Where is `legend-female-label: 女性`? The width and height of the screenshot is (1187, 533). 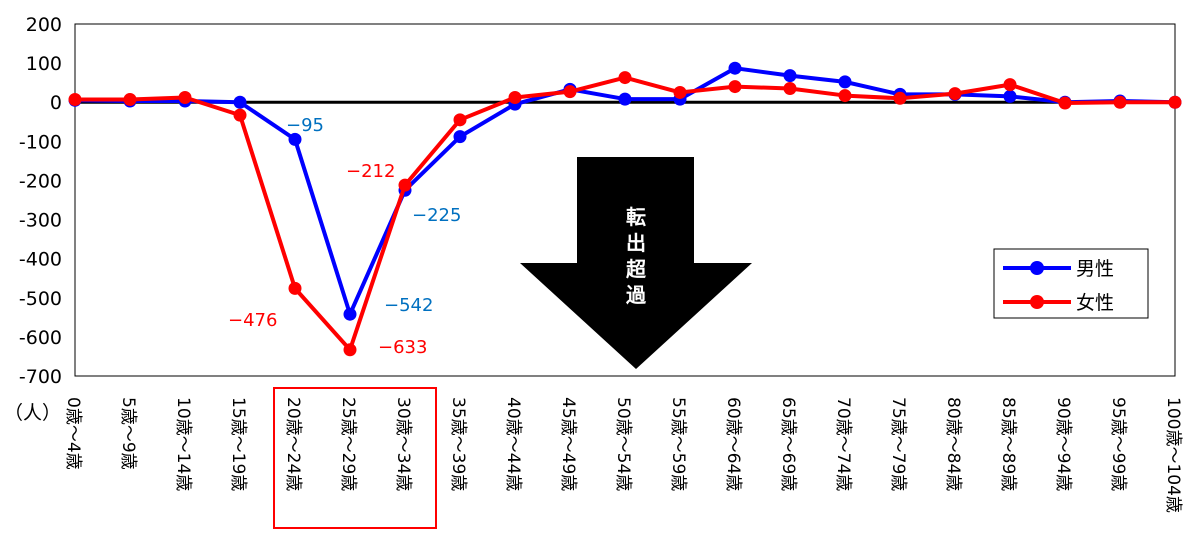
legend-female-label: 女性 is located at coordinates (1095, 303).